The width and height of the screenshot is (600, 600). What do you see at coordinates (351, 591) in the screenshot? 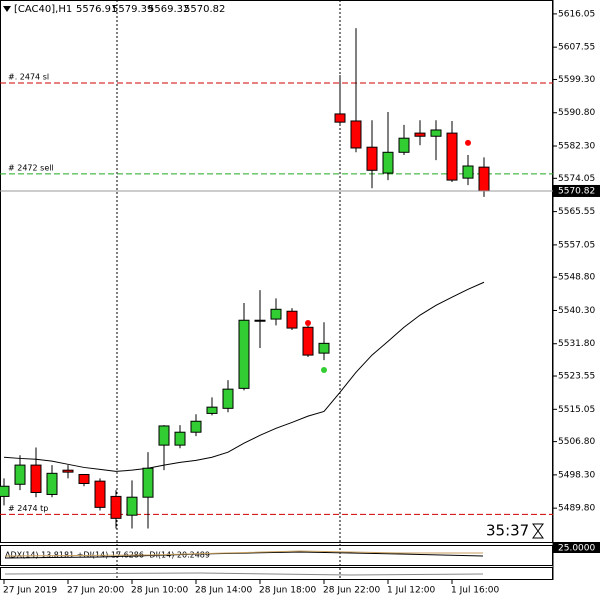
I see `x-tick-label: 28 Jun 22:00` at bounding box center [351, 591].